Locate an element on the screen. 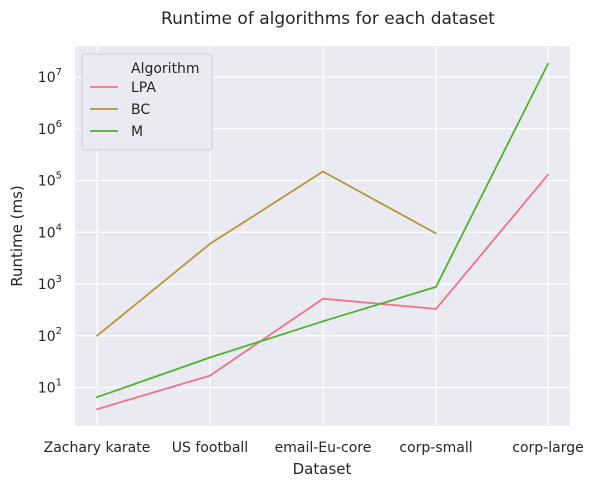 The image size is (597, 489). x-tick-label: corp-large is located at coordinates (547, 448).